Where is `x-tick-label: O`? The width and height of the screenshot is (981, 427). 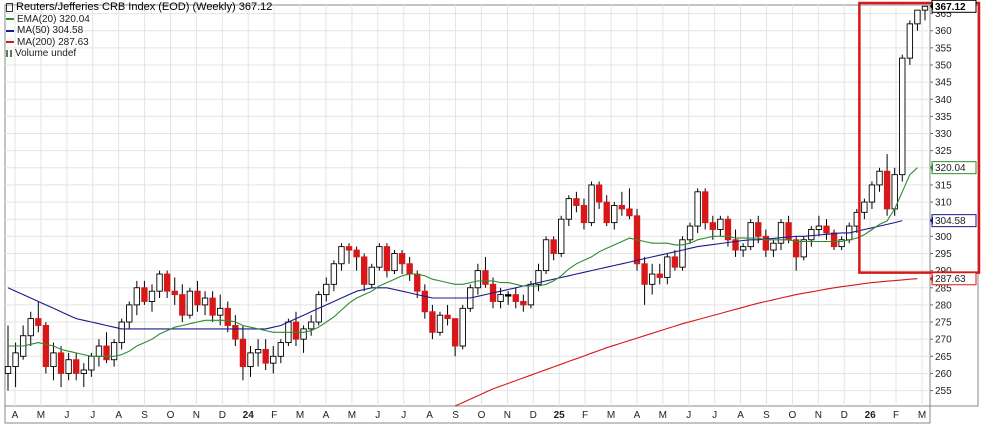 x-tick-label: O is located at coordinates (171, 415).